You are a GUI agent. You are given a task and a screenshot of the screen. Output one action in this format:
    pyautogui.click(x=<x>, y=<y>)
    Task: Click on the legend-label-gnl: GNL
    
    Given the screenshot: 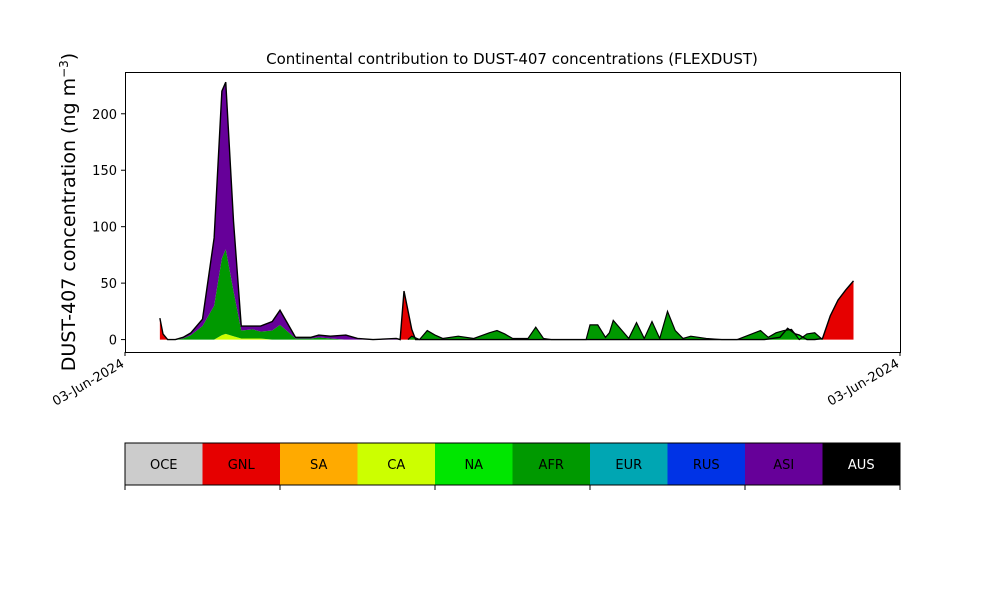 What is the action you would take?
    pyautogui.click(x=242, y=465)
    